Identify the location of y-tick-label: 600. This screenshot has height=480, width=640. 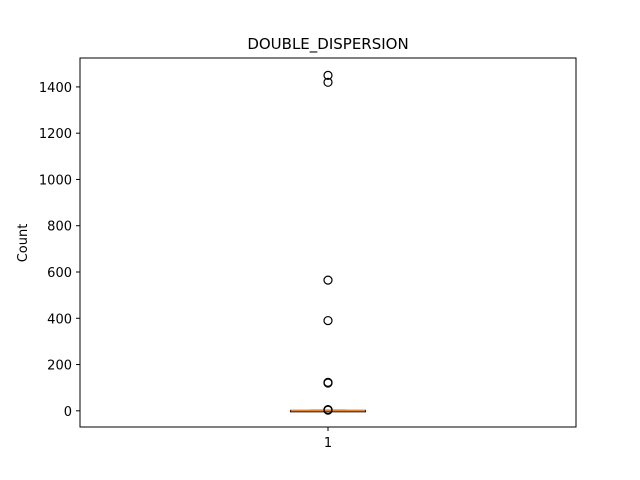
(59, 273).